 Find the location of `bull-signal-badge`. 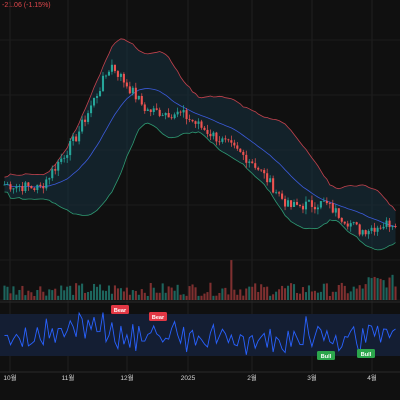

bull-signal-badge is located at coordinates (326, 355).